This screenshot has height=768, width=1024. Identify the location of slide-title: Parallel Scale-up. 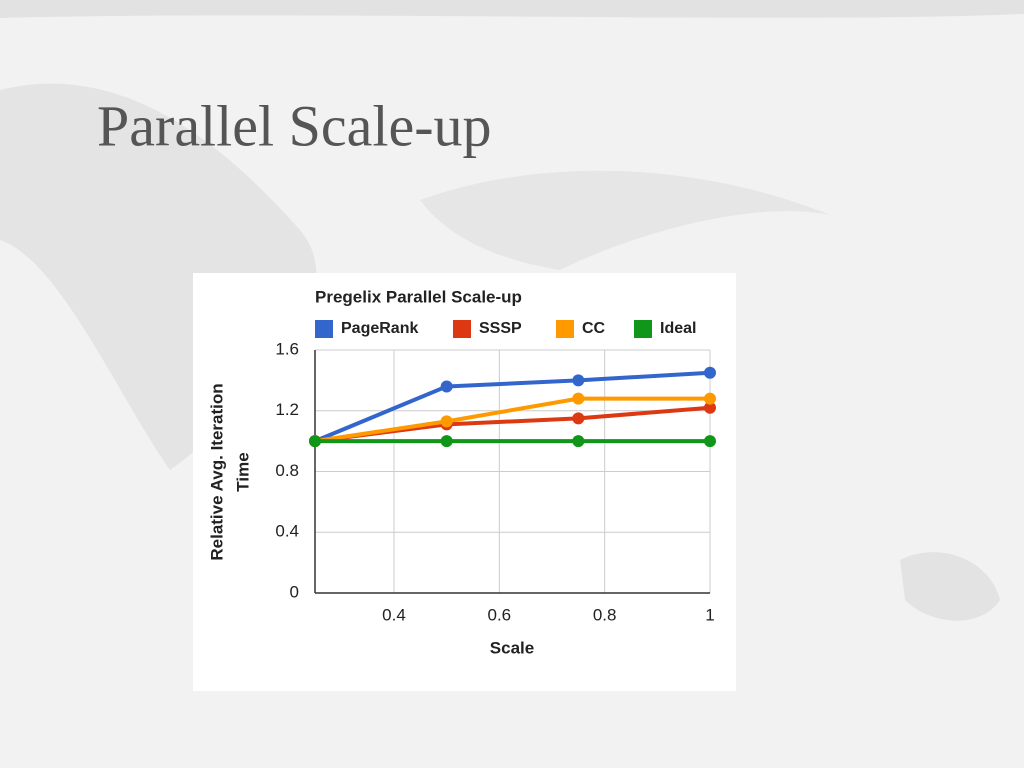
(294, 125).